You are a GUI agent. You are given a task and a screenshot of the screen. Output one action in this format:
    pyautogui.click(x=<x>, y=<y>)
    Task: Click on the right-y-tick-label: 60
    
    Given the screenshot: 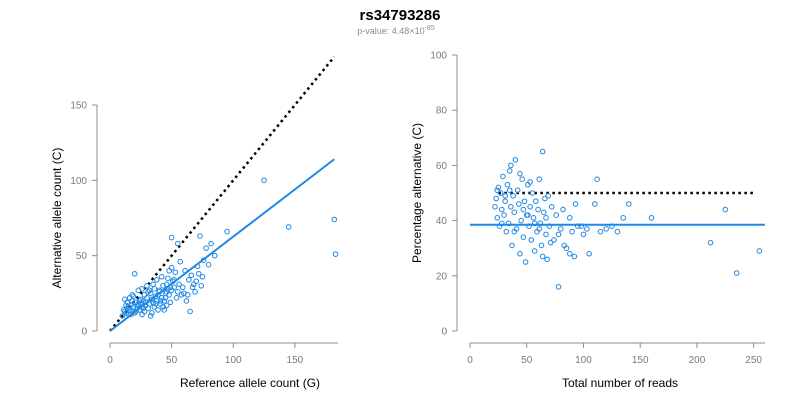 What is the action you would take?
    pyautogui.click(x=442, y=166)
    